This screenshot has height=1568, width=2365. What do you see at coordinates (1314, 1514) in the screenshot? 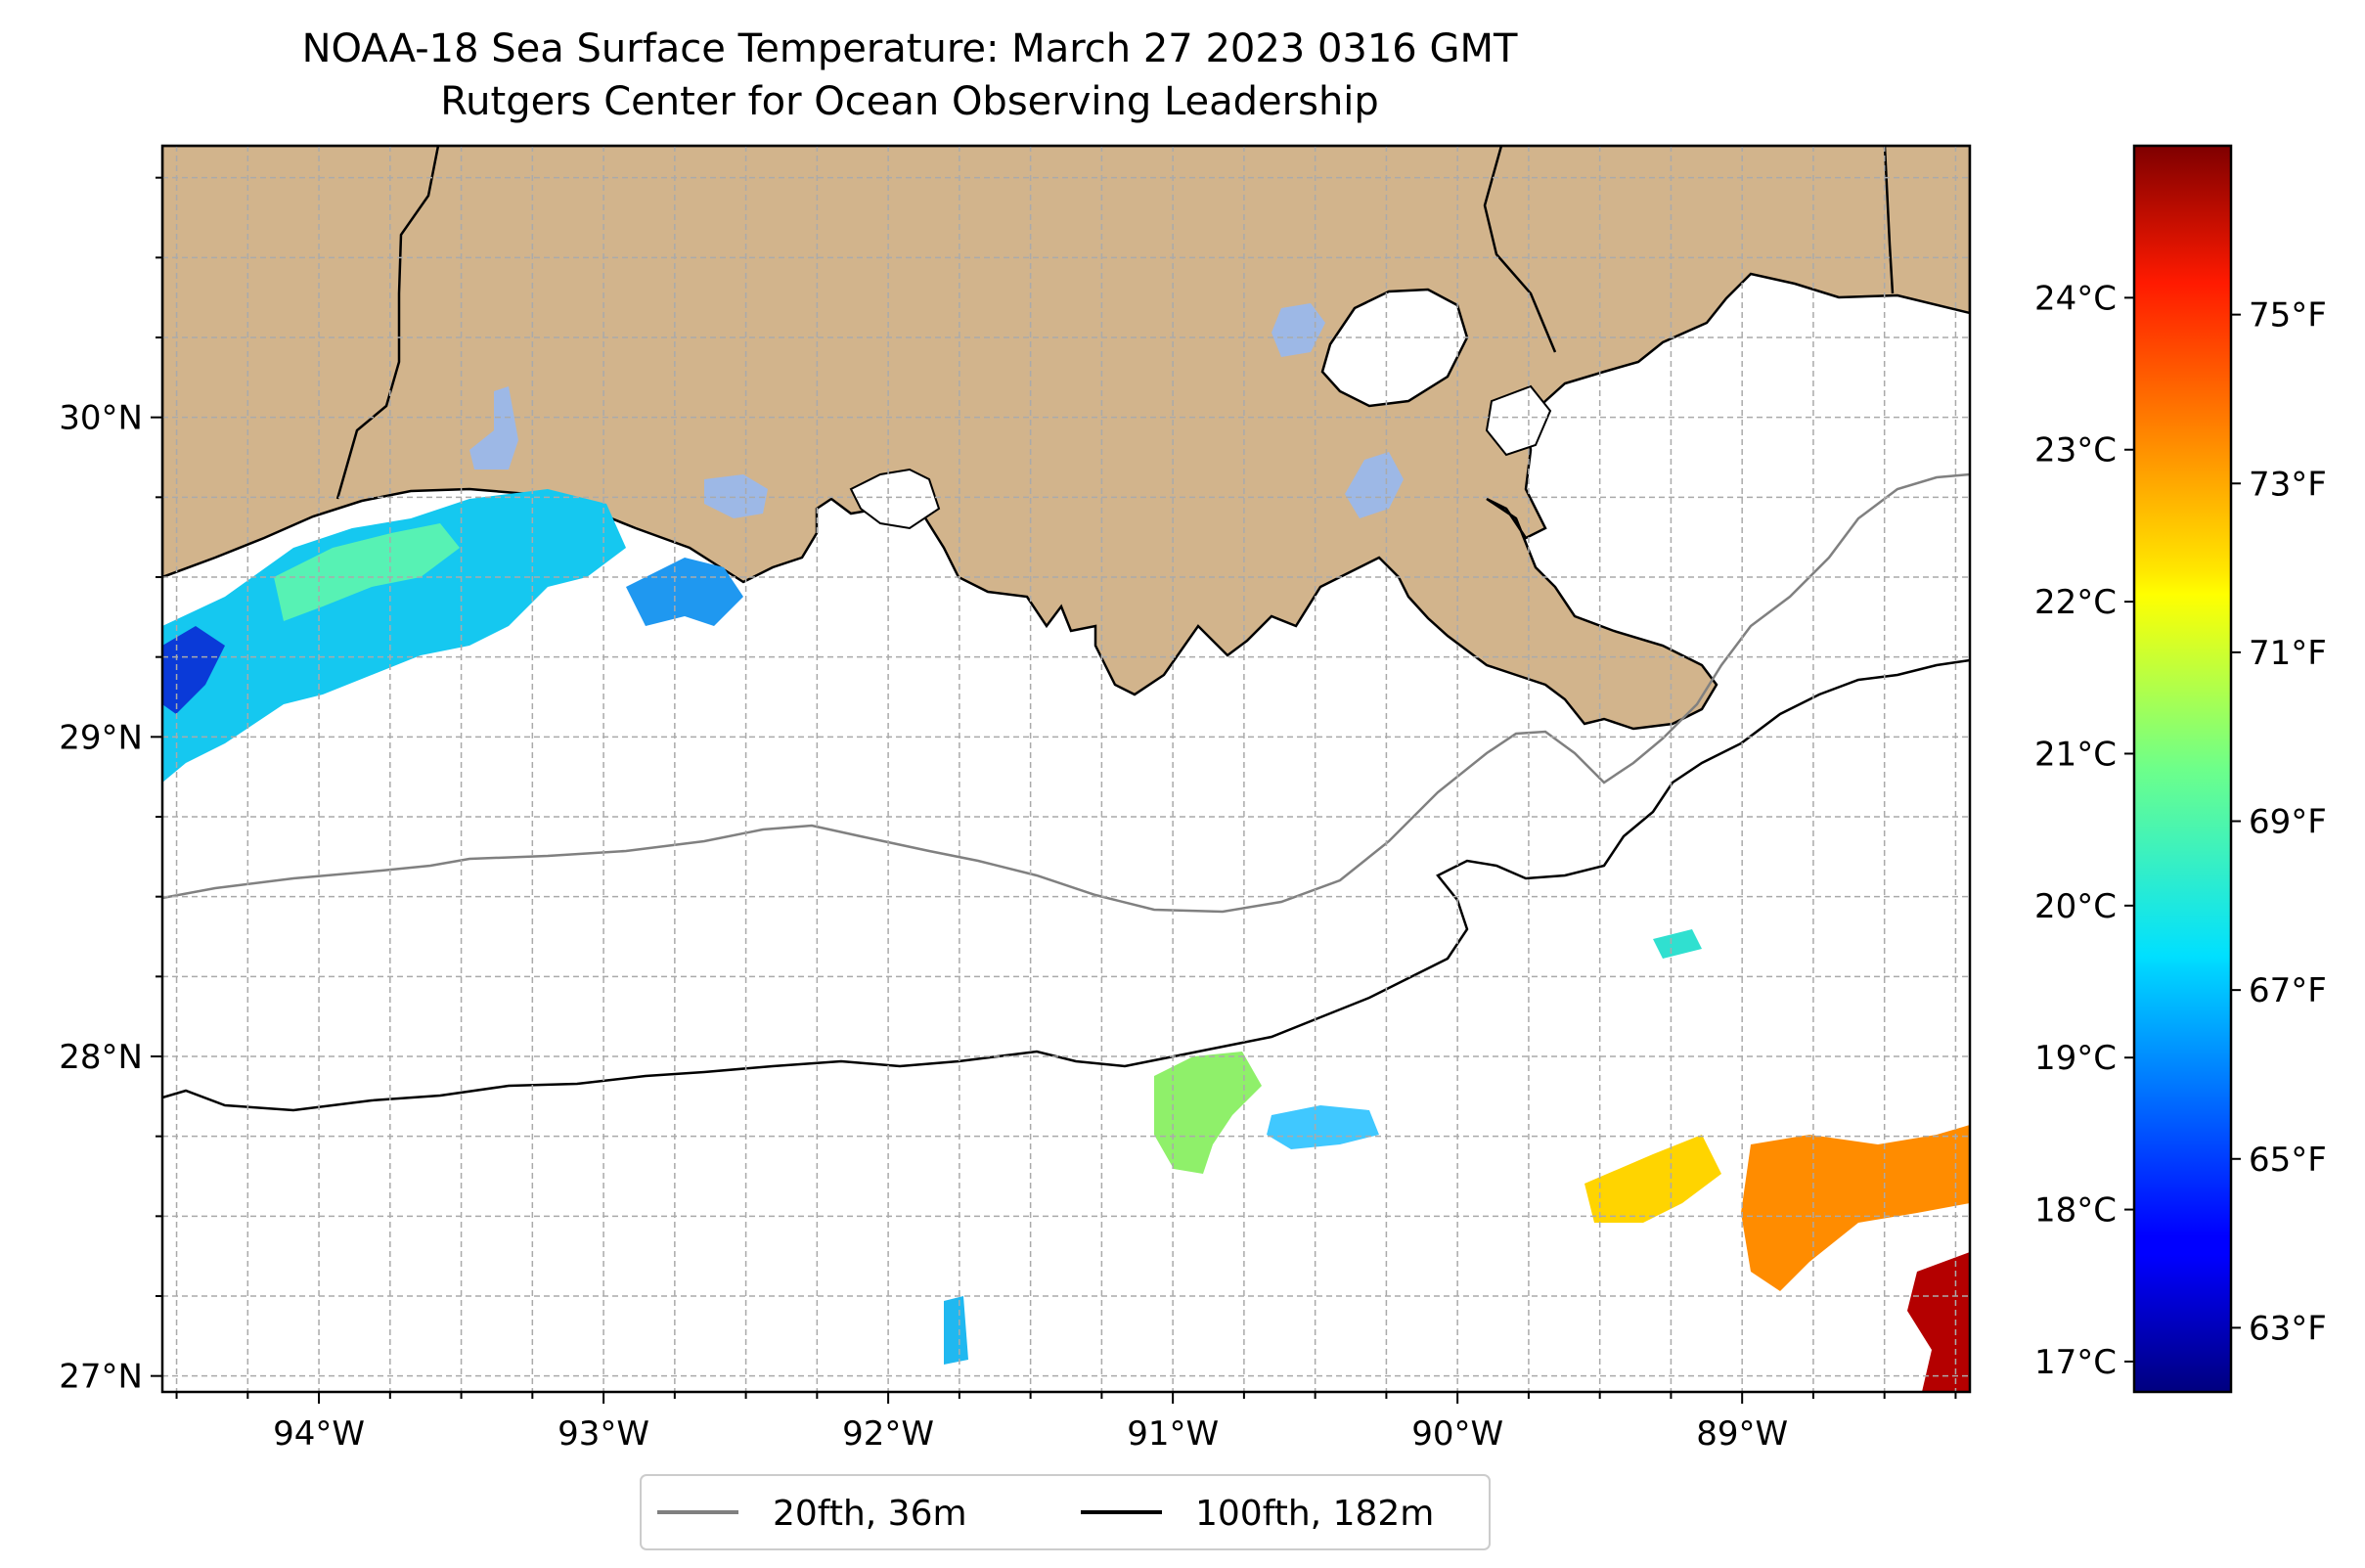
I see `legend-label-100fth: 100fth, 182m` at bounding box center [1314, 1514].